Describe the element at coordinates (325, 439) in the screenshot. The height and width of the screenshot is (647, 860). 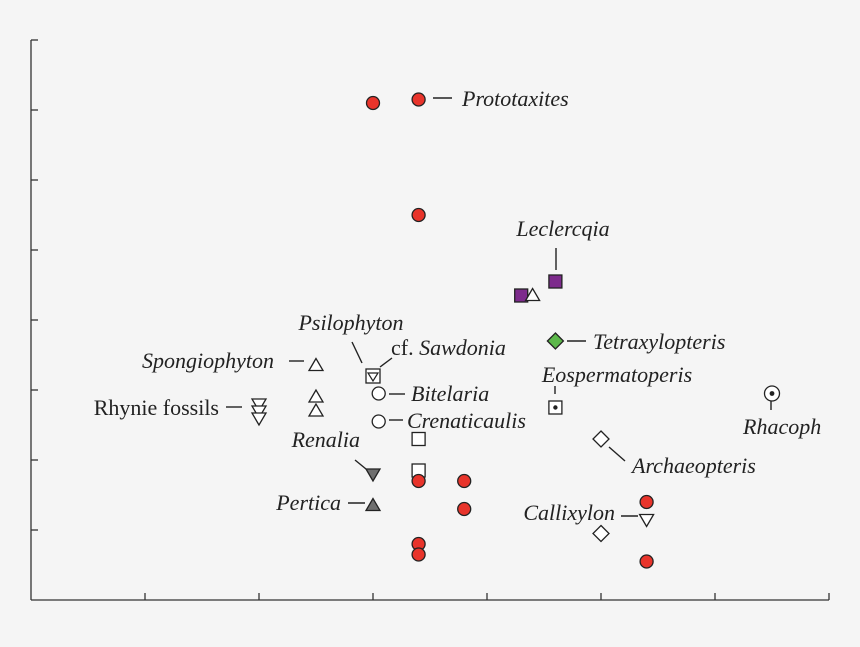
I see `annotation-label: Renalia` at that location.